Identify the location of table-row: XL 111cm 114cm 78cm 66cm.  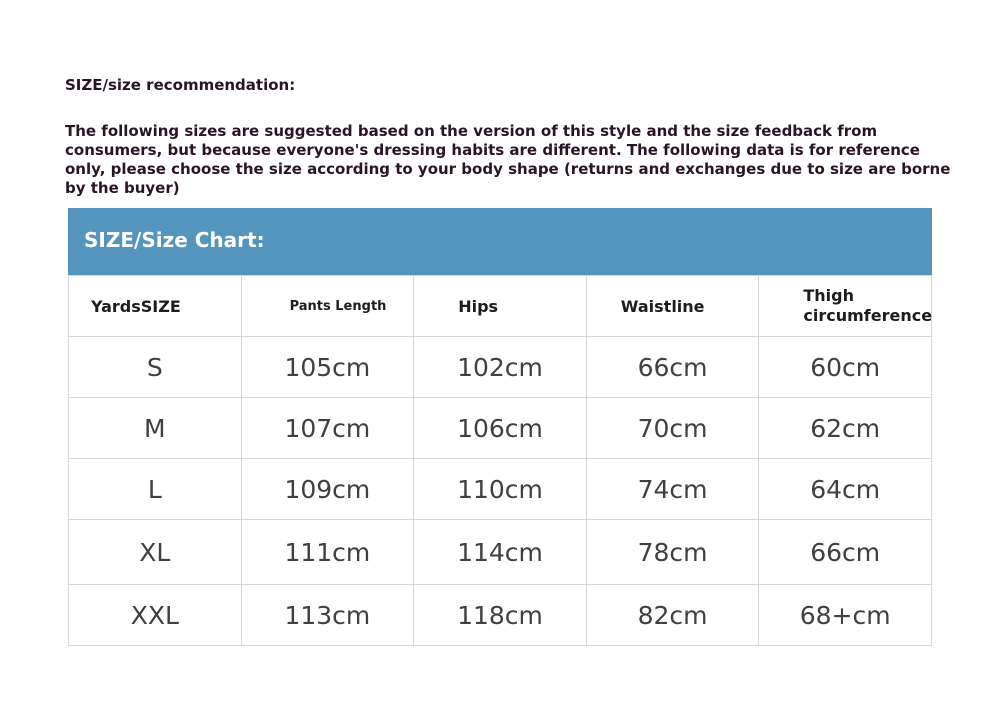
(500, 552).